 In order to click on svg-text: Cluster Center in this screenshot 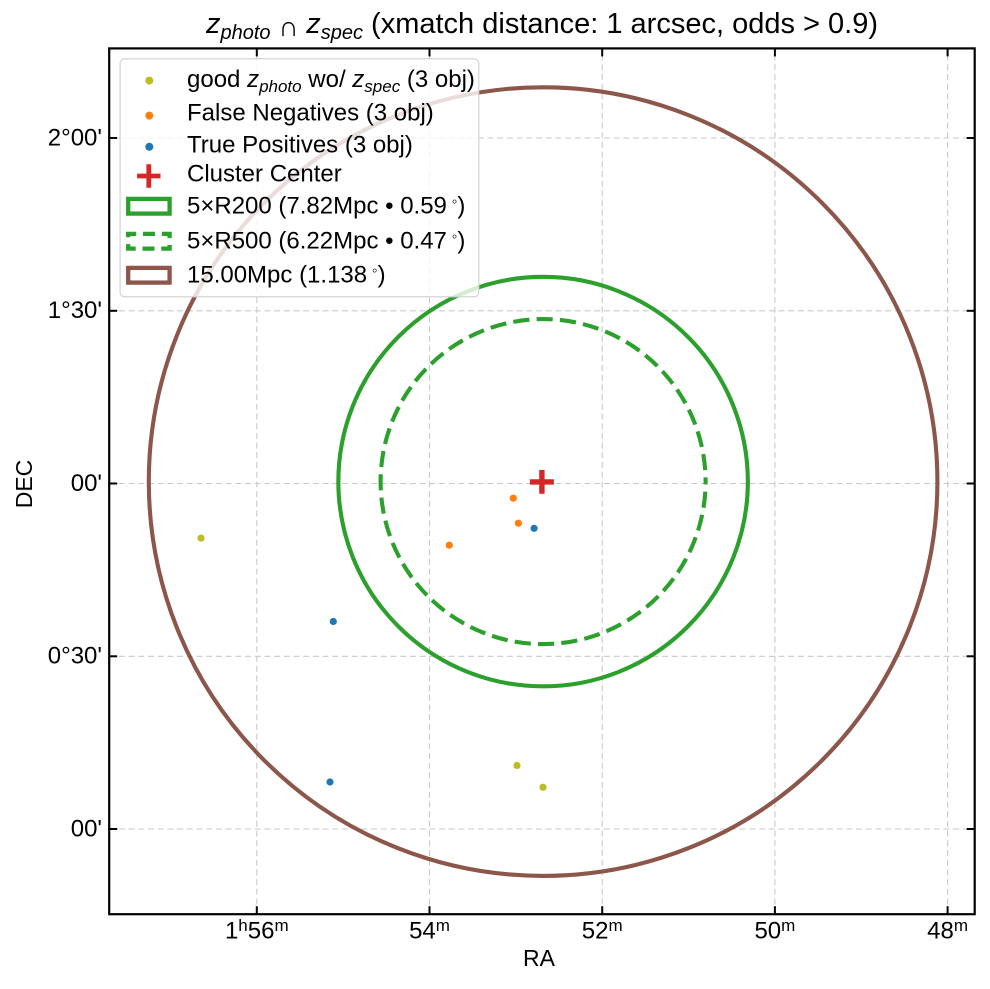, I will do `click(264, 174)`.